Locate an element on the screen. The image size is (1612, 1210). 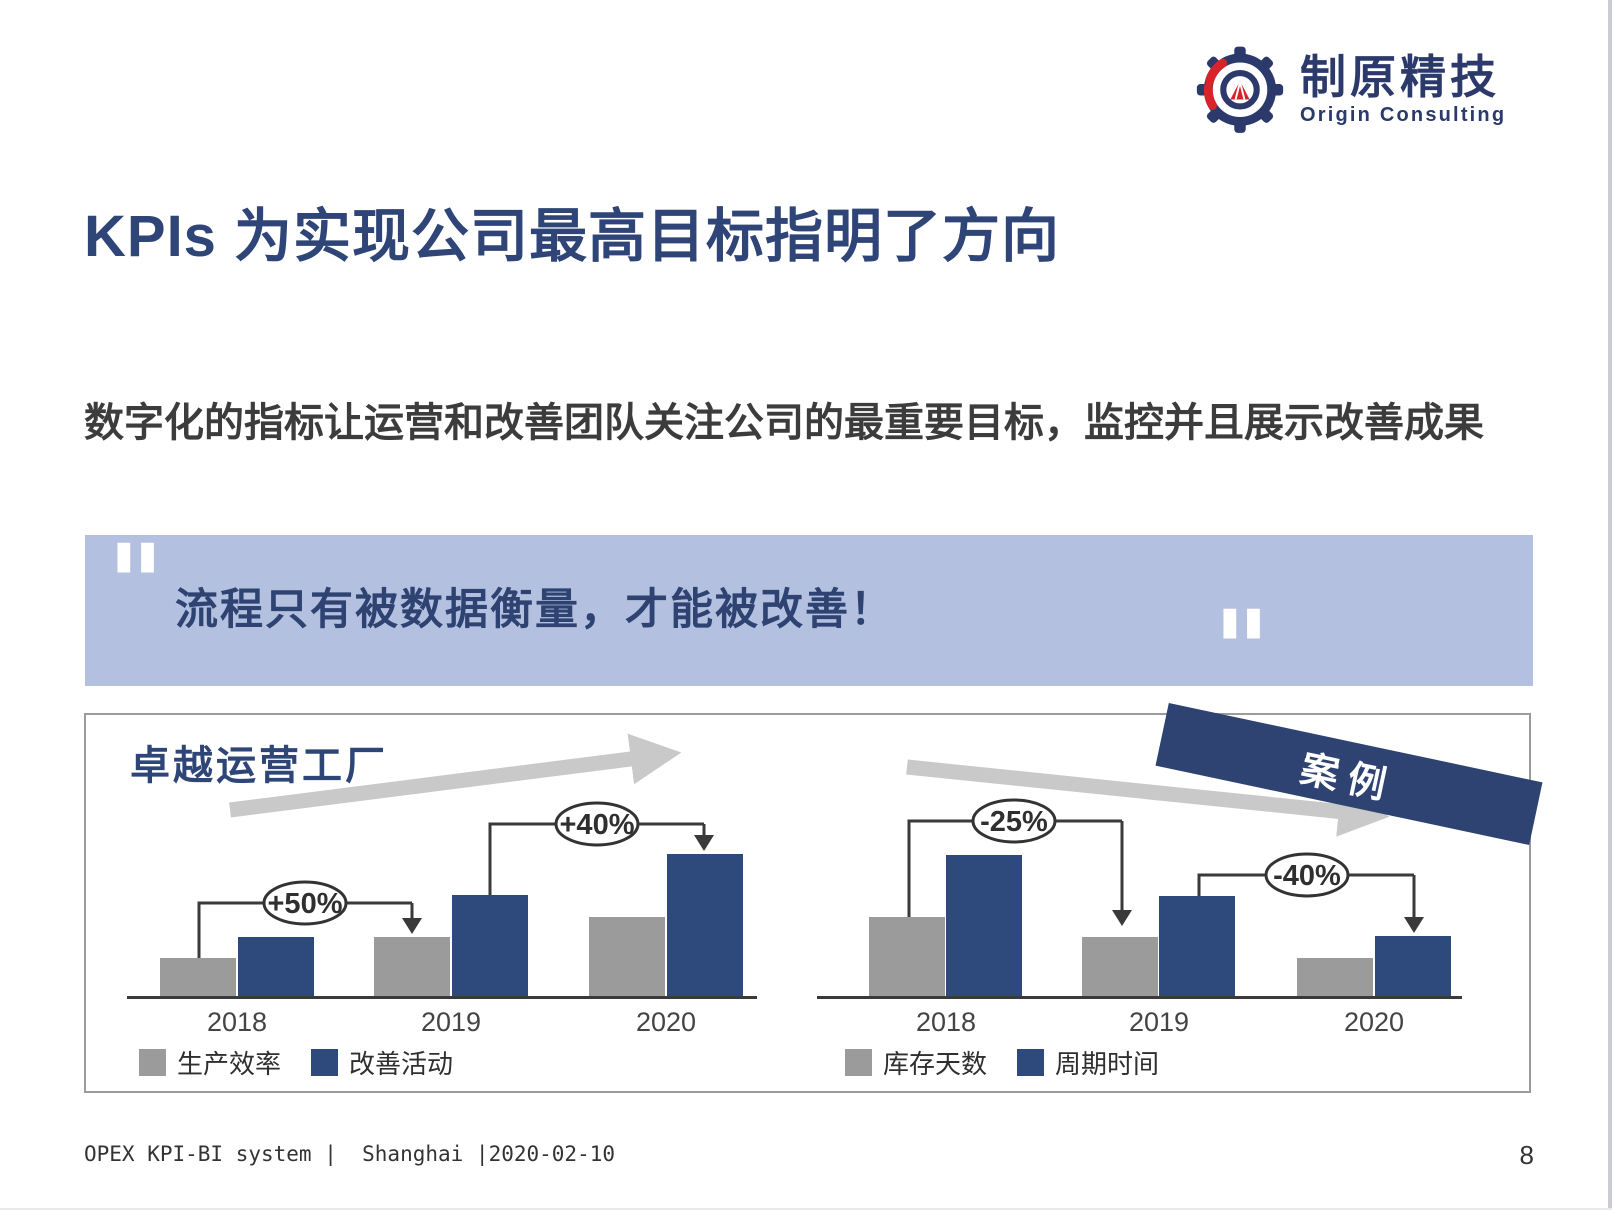
logo-company-name: 制原精技 is located at coordinates (1400, 77).